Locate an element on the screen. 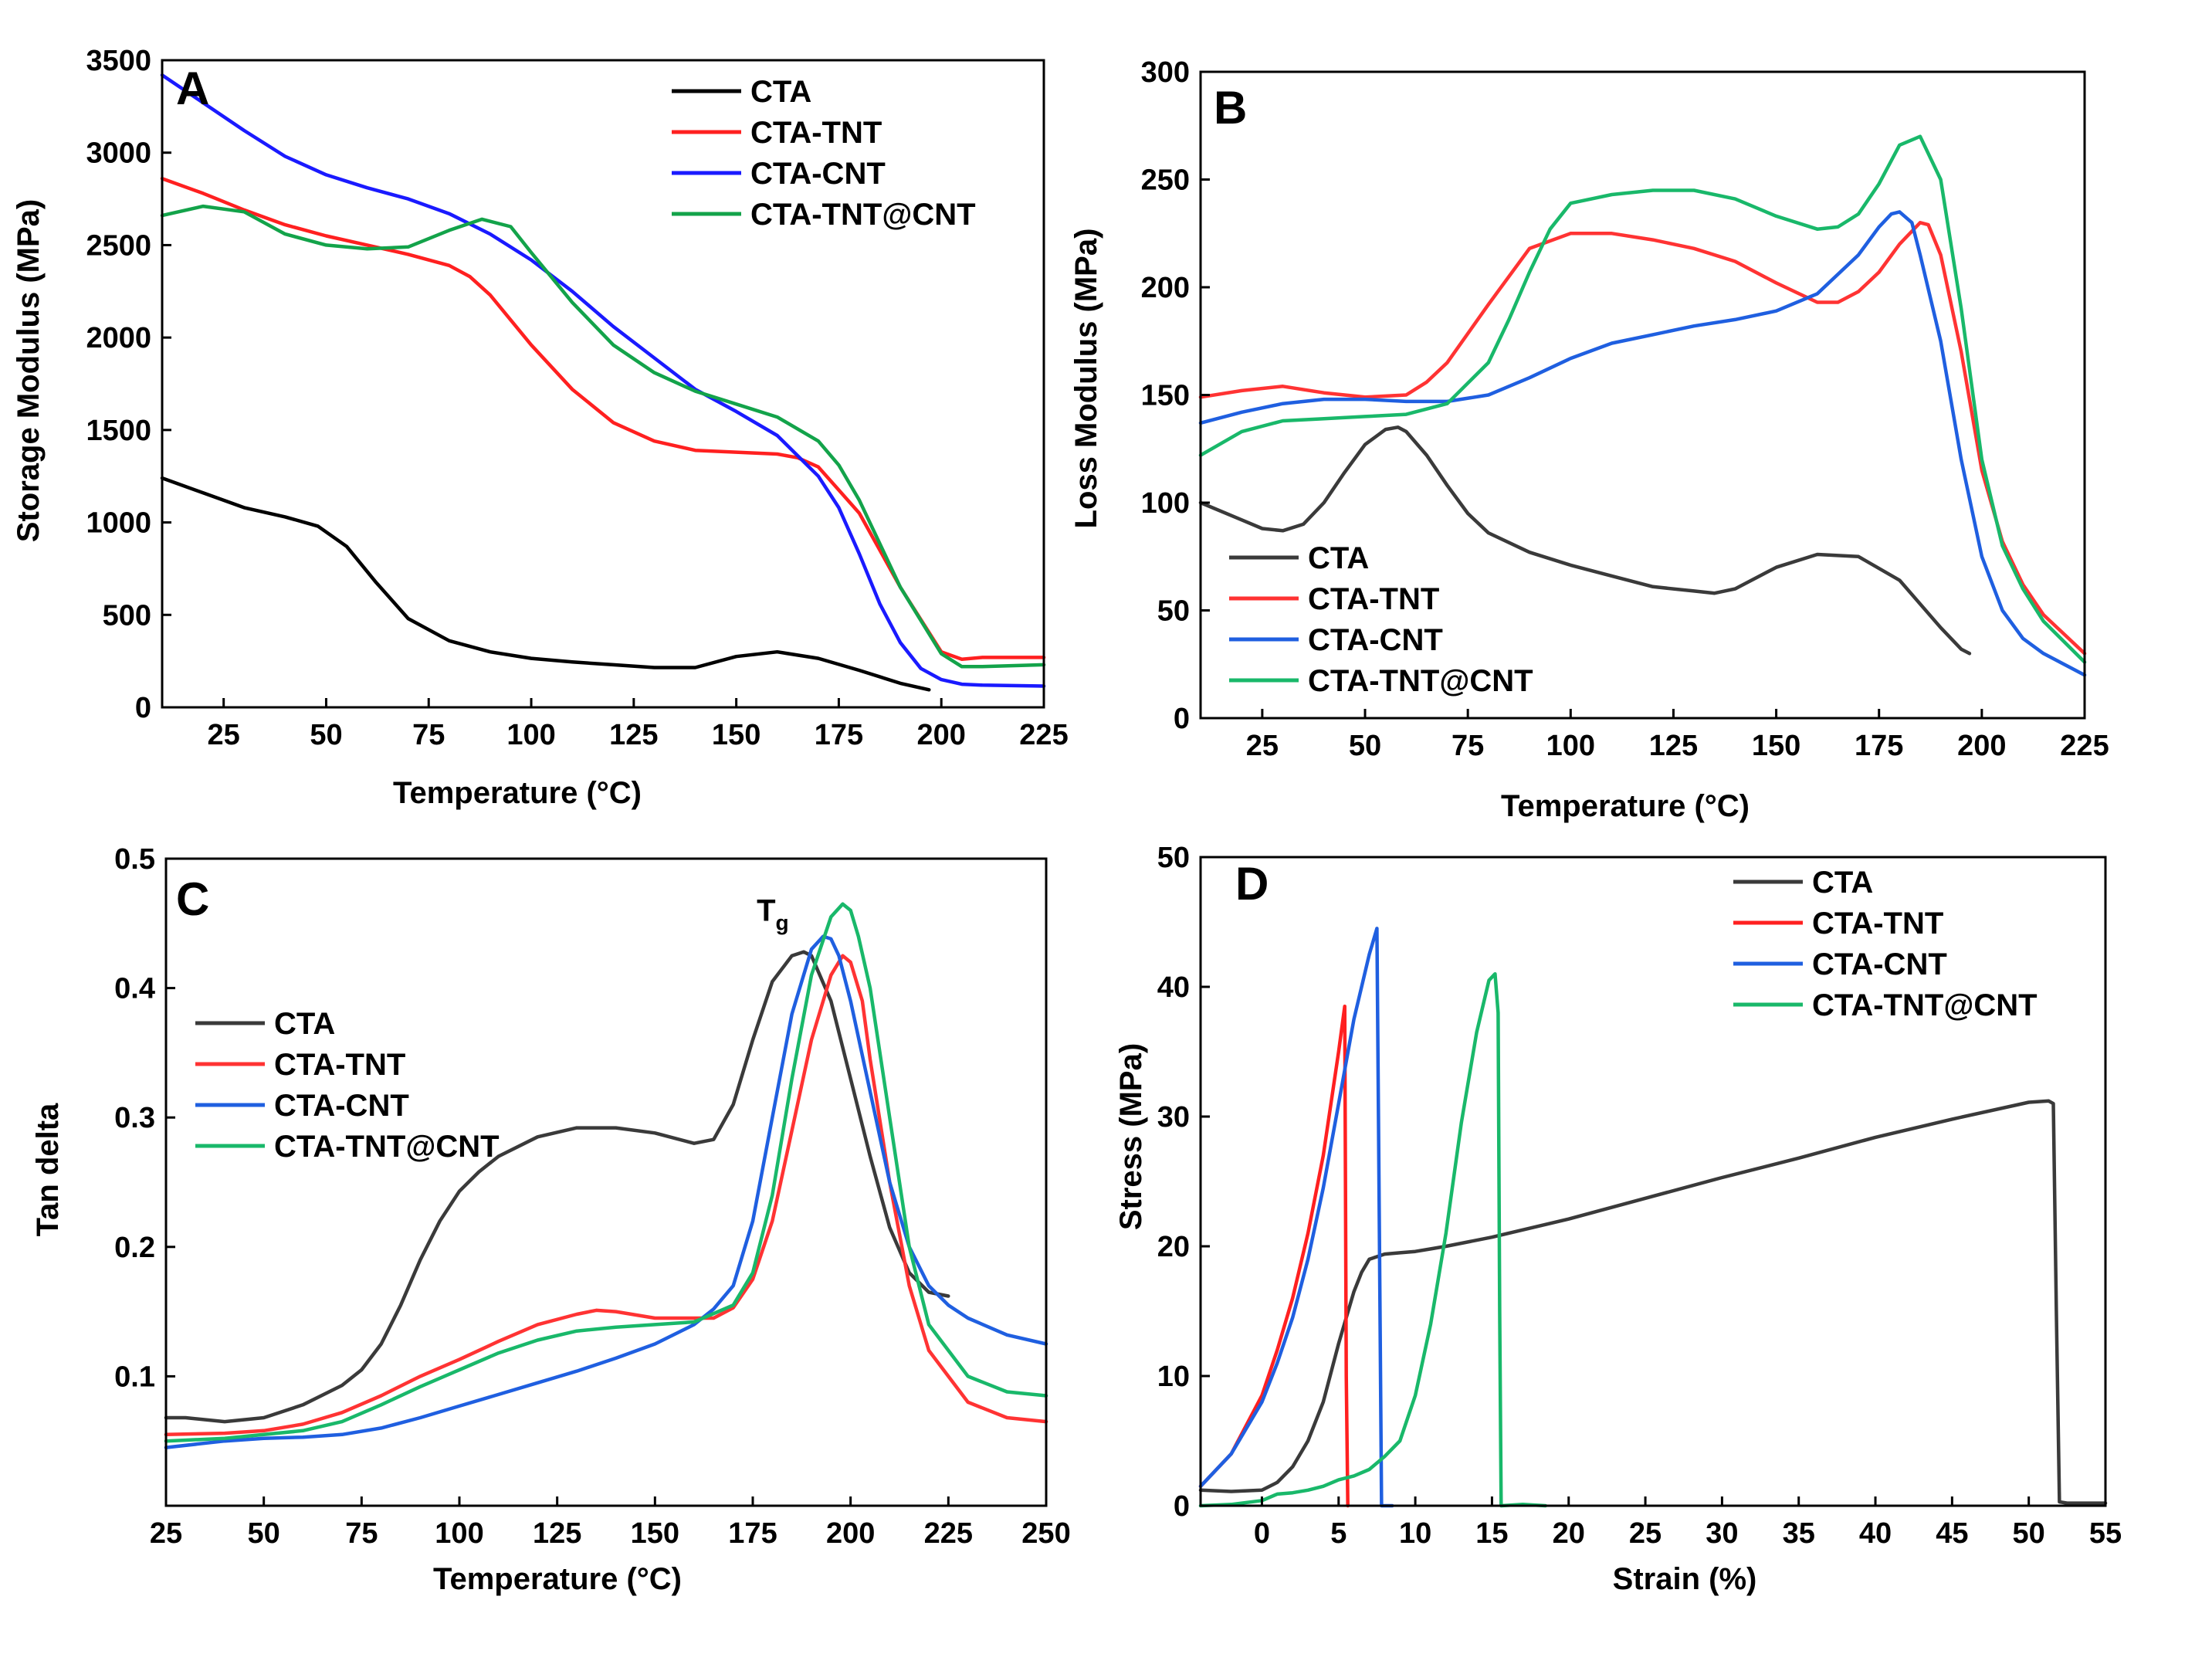 The height and width of the screenshot is (1654, 2212). panel-a-legend: CTA CTA-TNT CTA-CNT CTA-TNT@CNT is located at coordinates (824, 153).